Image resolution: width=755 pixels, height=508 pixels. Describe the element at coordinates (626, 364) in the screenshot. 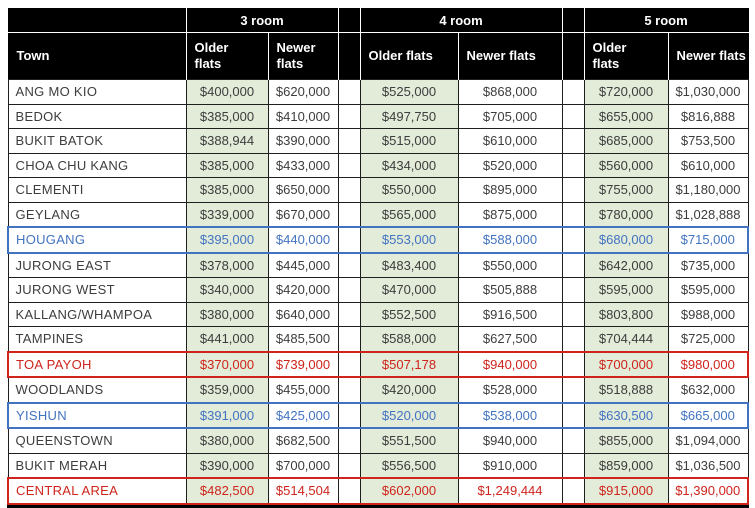

I see `older-flats-price-cell: $700,000` at that location.